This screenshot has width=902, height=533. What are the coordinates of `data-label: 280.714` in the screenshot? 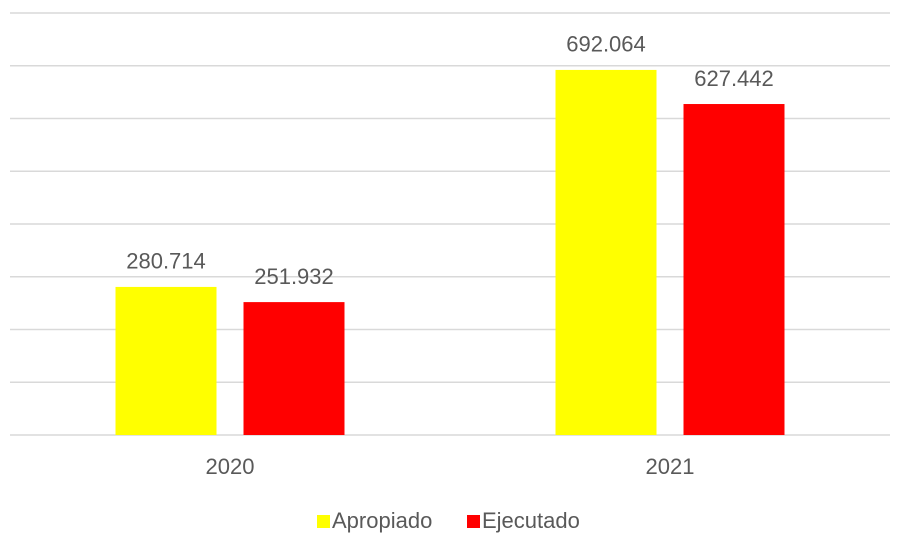 It's located at (166, 261).